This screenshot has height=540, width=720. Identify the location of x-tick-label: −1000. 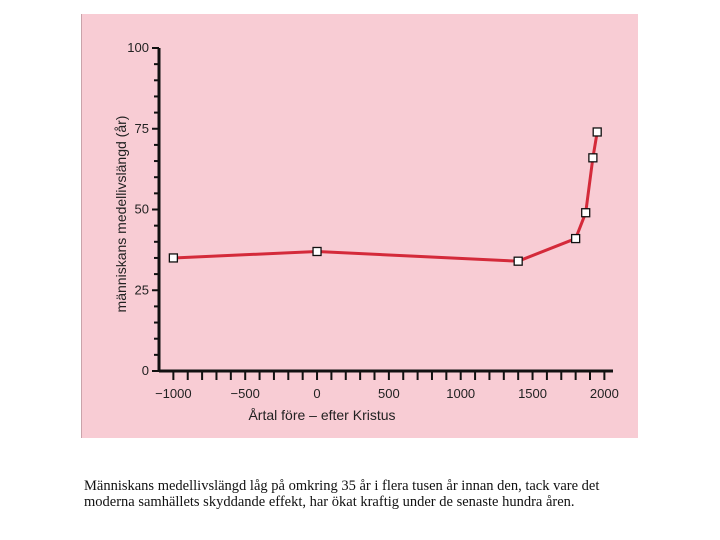
(173, 393).